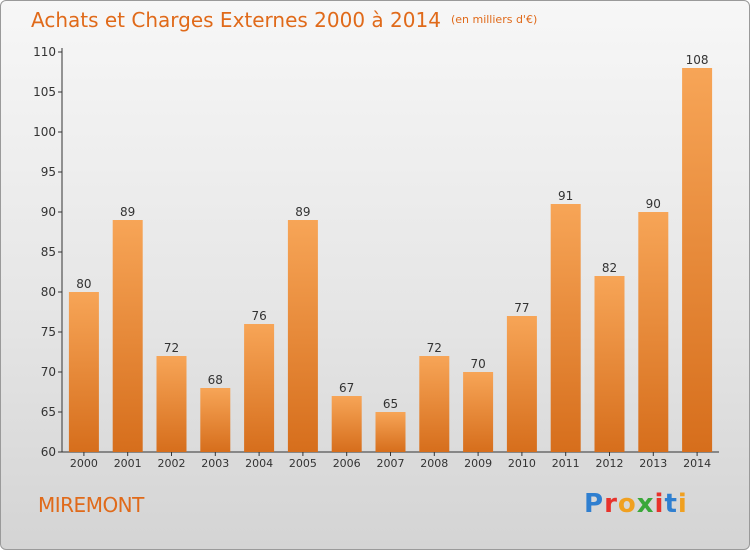 This screenshot has height=550, width=750. I want to click on y-tick-label: 65, so click(48, 412).